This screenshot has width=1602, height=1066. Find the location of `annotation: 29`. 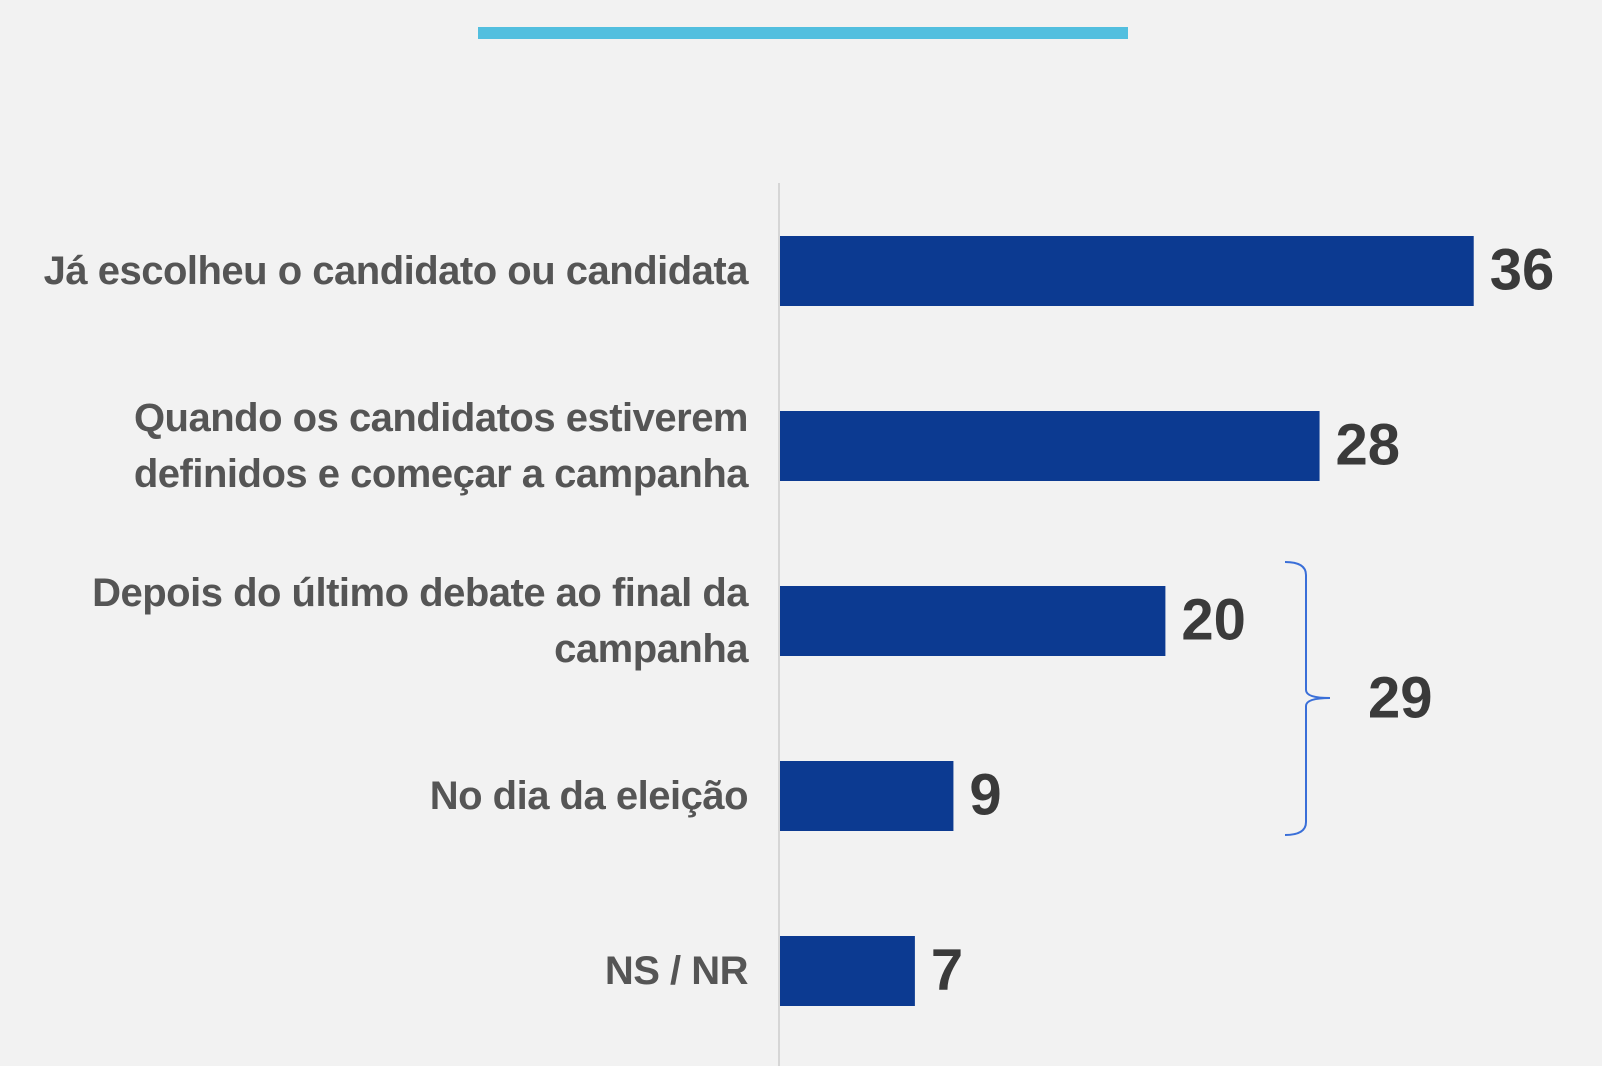

annotation: 29 is located at coordinates (1400, 697).